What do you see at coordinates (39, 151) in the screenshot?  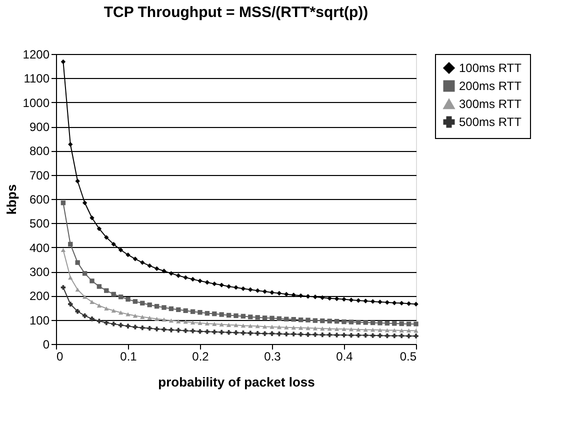 I see `y-tick-label: 800` at bounding box center [39, 151].